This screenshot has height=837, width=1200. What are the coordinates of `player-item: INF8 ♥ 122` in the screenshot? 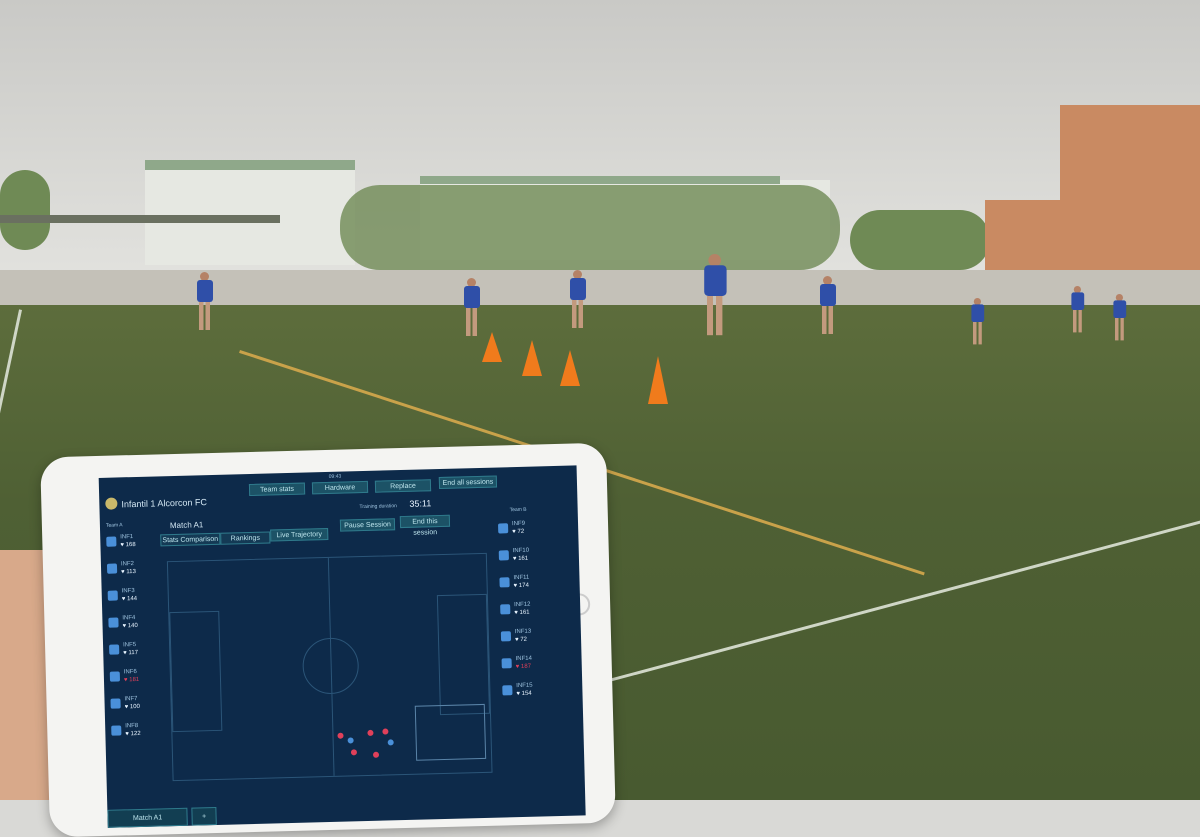 It's located at (139, 734).